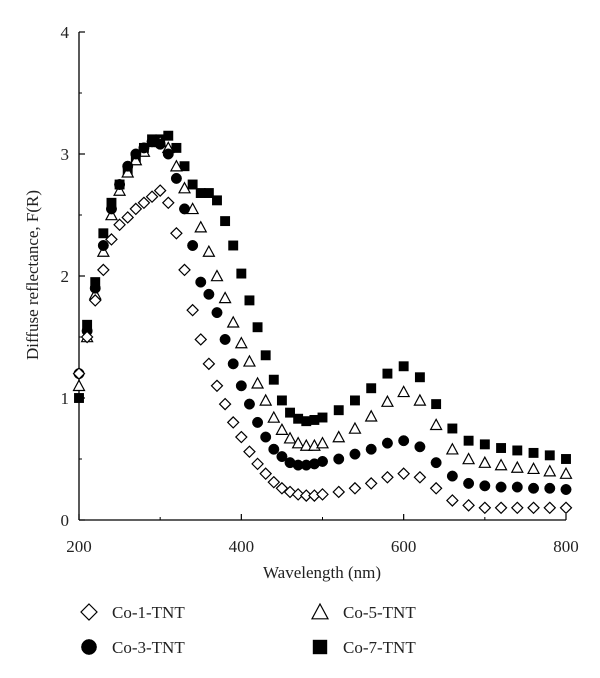  I want to click on x-axis-title: Wavelength (nm), so click(322, 572).